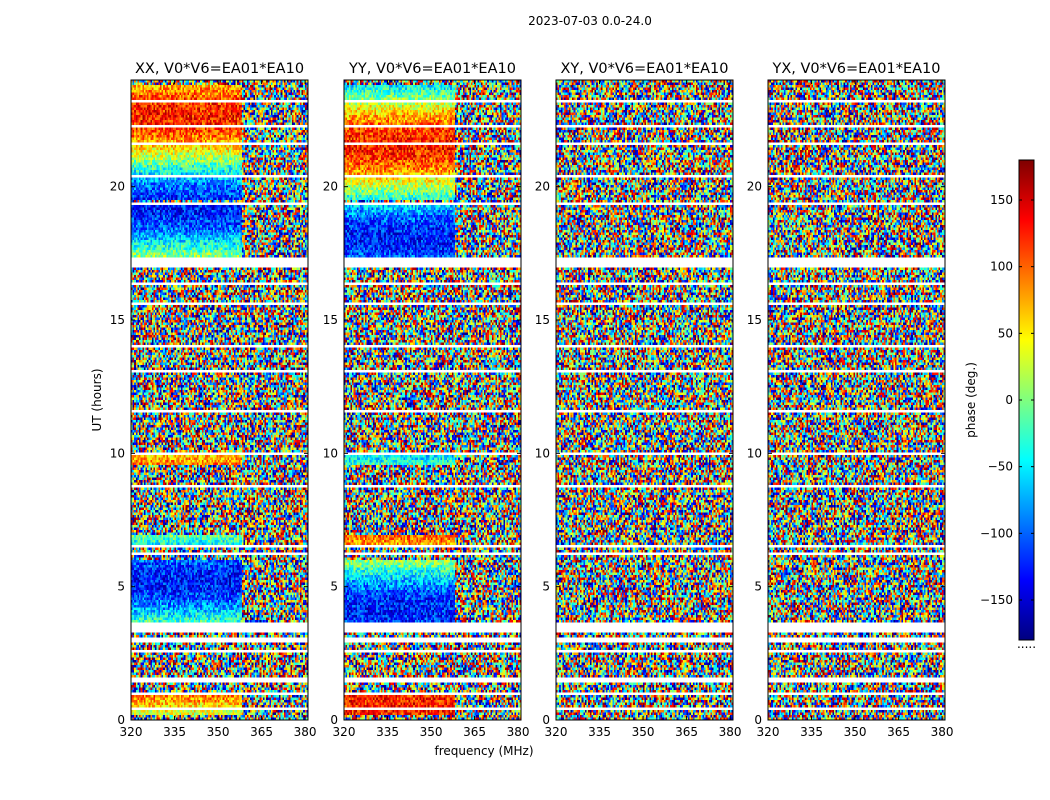  What do you see at coordinates (1001, 200) in the screenshot?
I see `colorbar-tick-label: 150` at bounding box center [1001, 200].